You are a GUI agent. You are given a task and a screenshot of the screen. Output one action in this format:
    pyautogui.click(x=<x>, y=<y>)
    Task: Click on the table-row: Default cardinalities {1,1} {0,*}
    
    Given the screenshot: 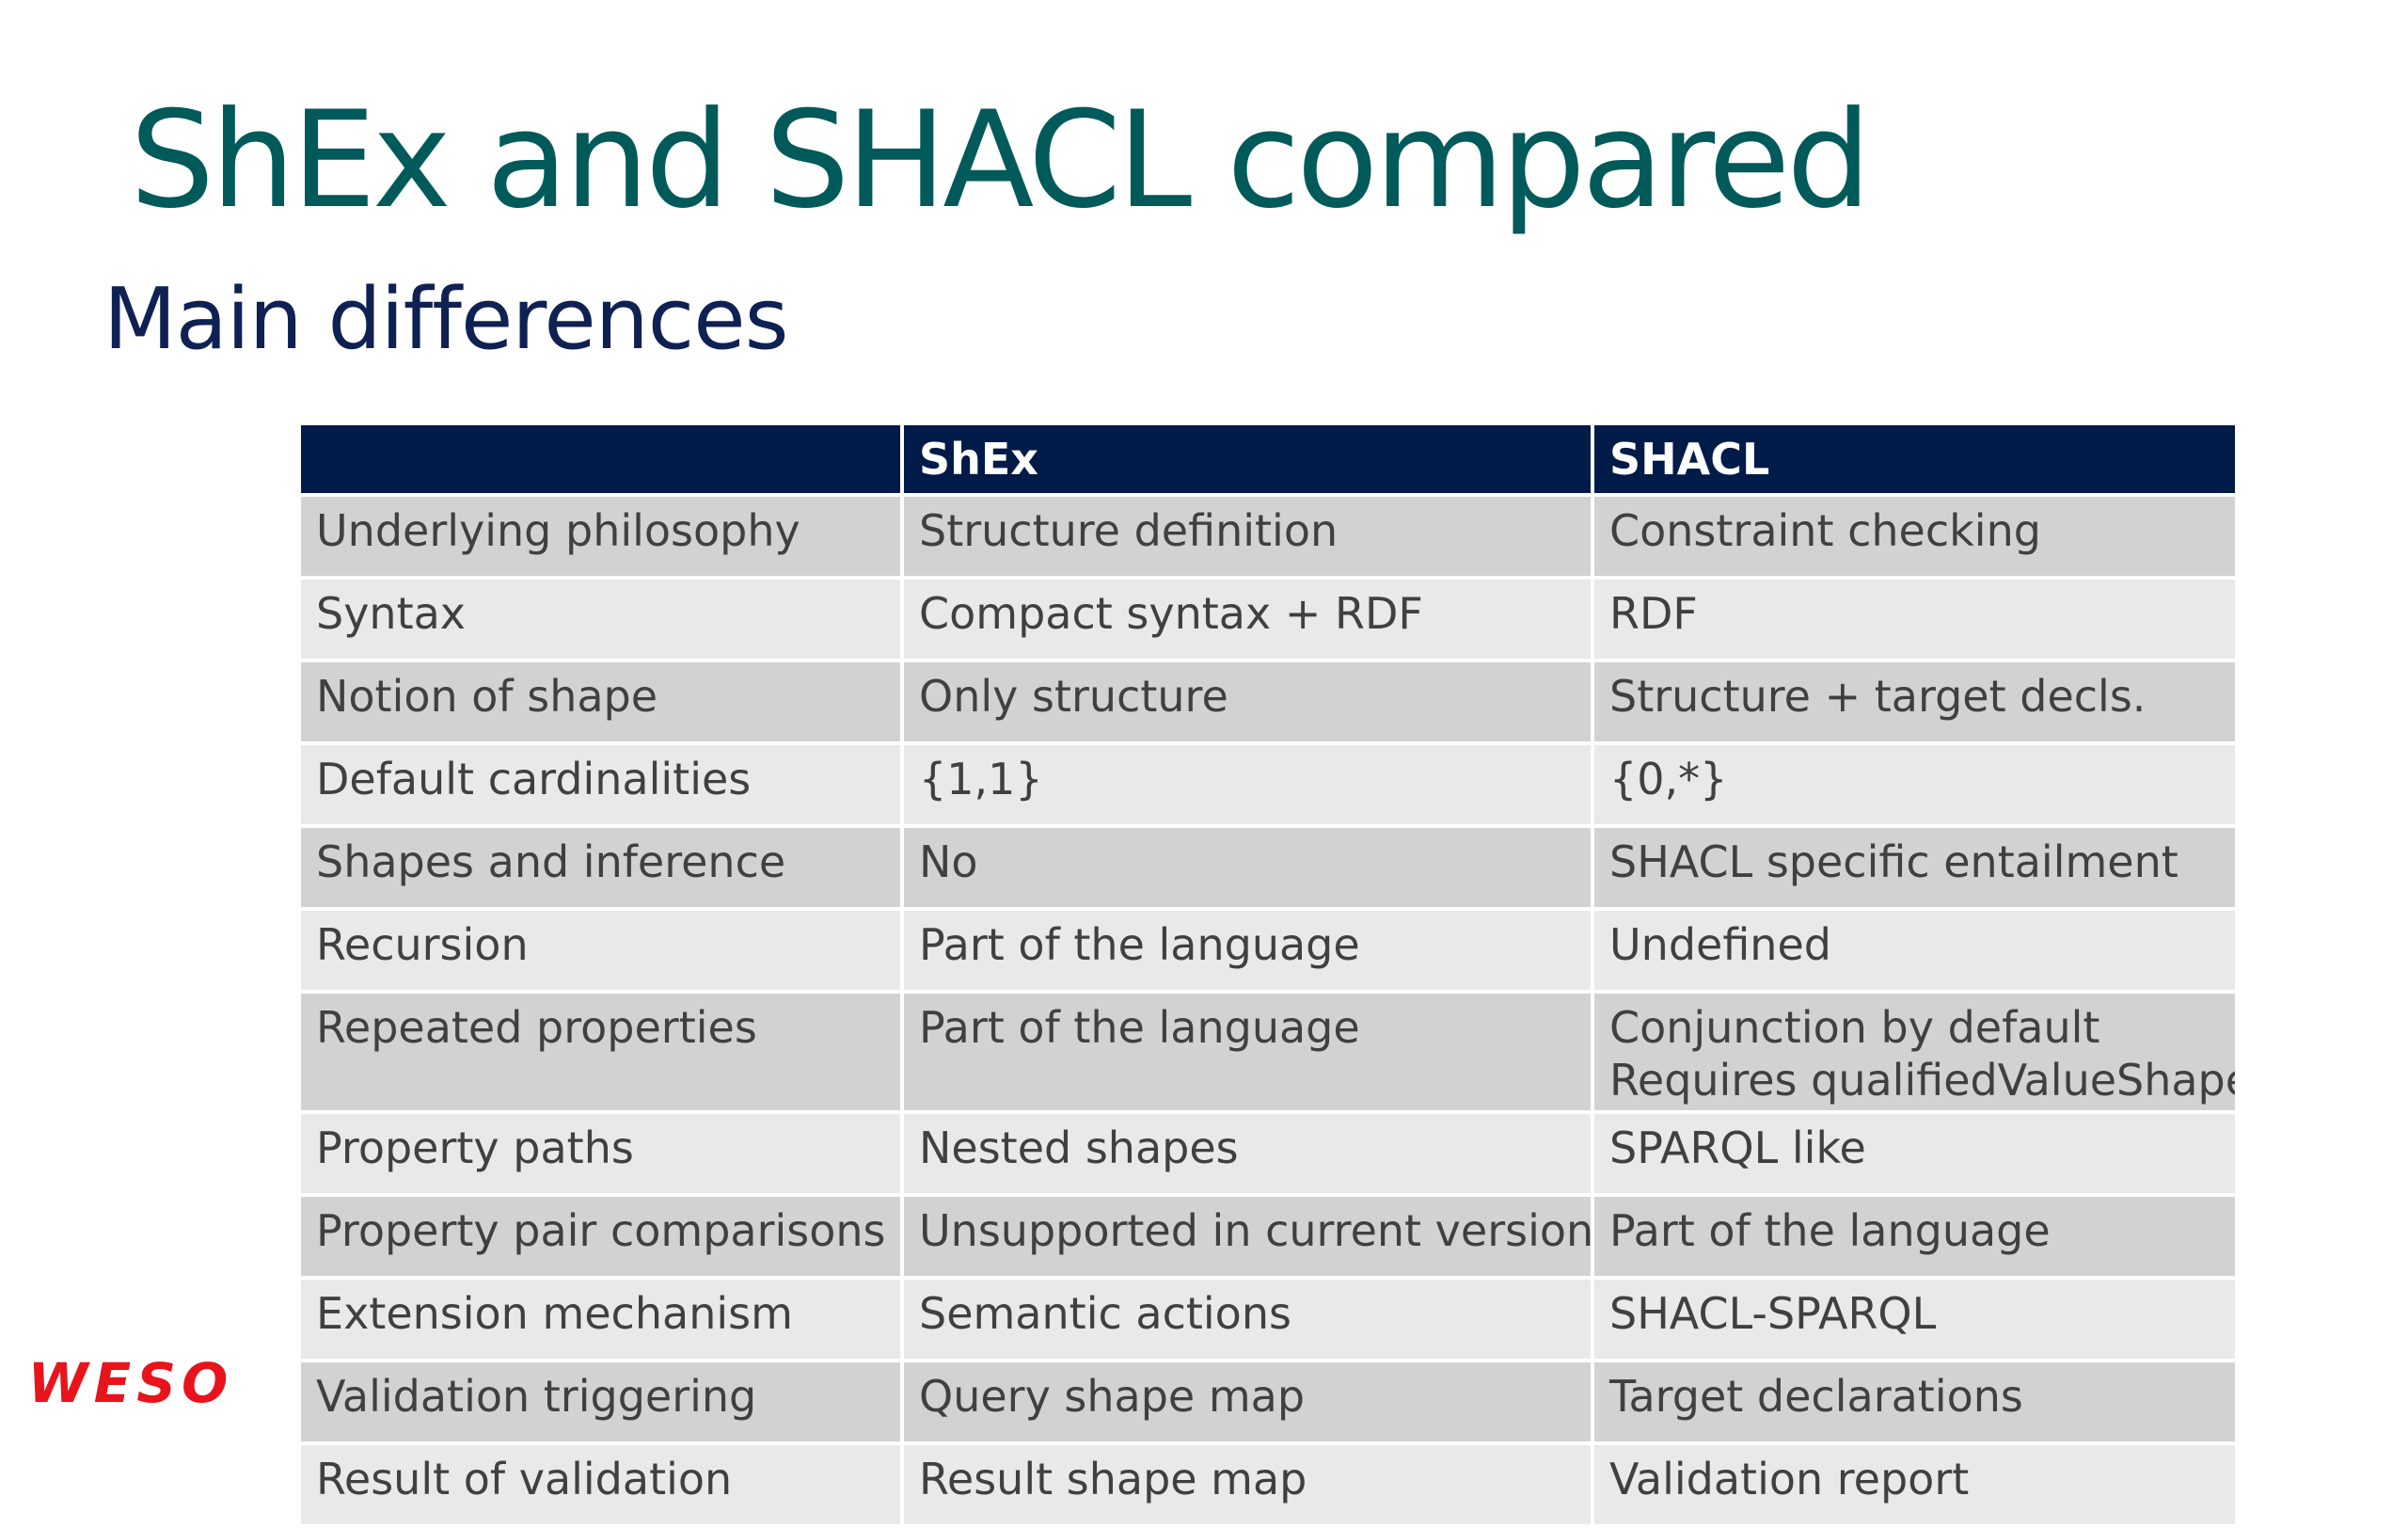 What is the action you would take?
    pyautogui.click(x=1268, y=785)
    